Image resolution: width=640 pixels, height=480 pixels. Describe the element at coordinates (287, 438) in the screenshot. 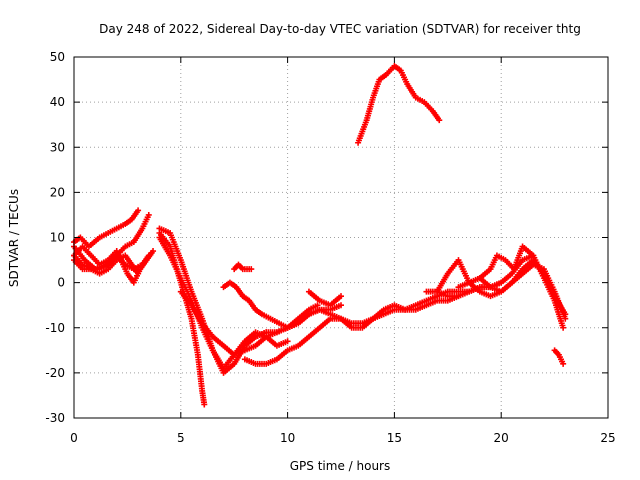

I see `x-tick-label: 10` at that location.